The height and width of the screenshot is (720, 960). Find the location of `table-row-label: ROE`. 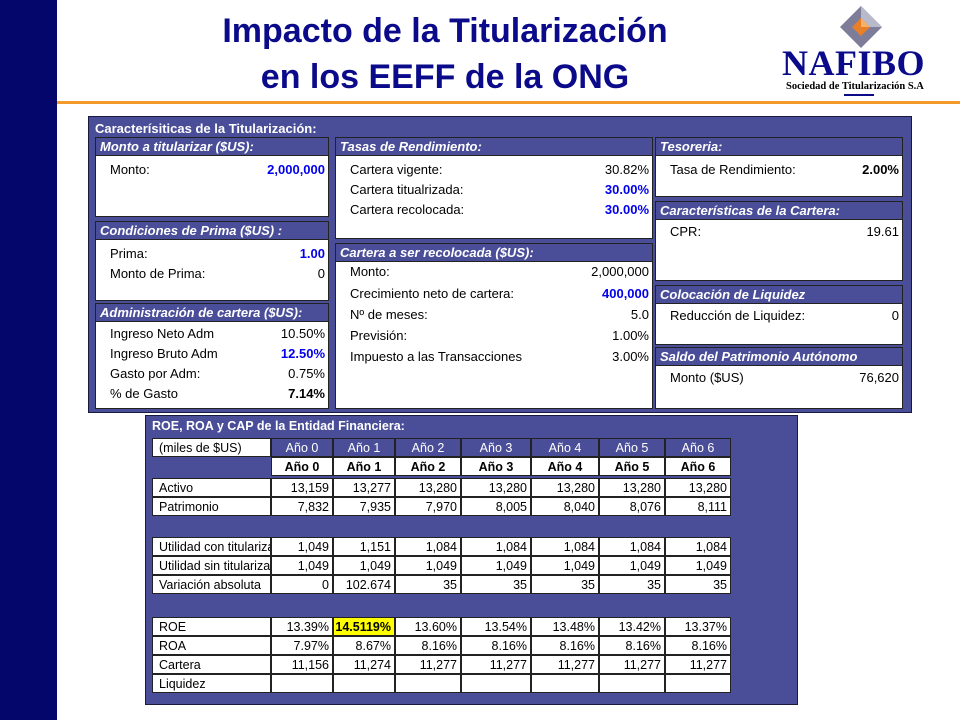

table-row-label: ROE is located at coordinates (211, 626).